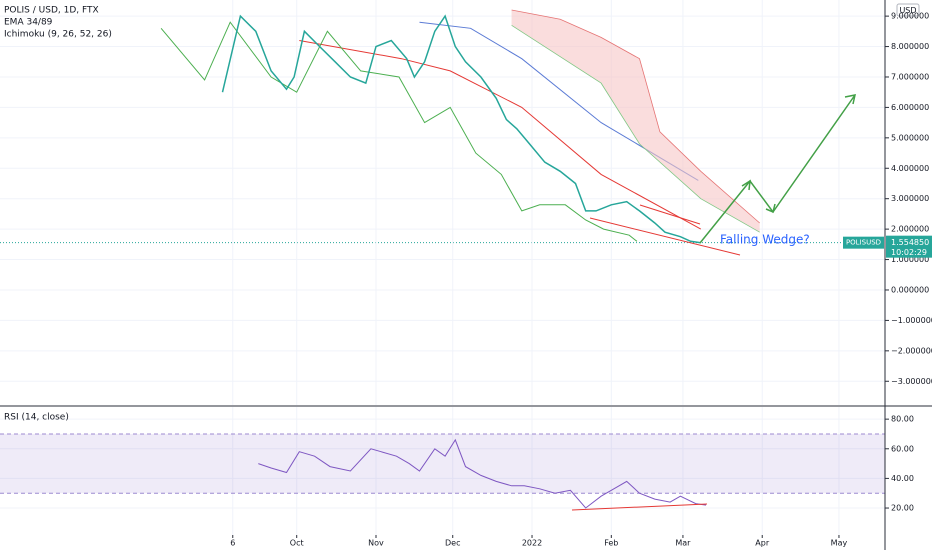 The image size is (932, 550). Describe the element at coordinates (839, 543) in the screenshot. I see `x-tick-label: May` at that location.